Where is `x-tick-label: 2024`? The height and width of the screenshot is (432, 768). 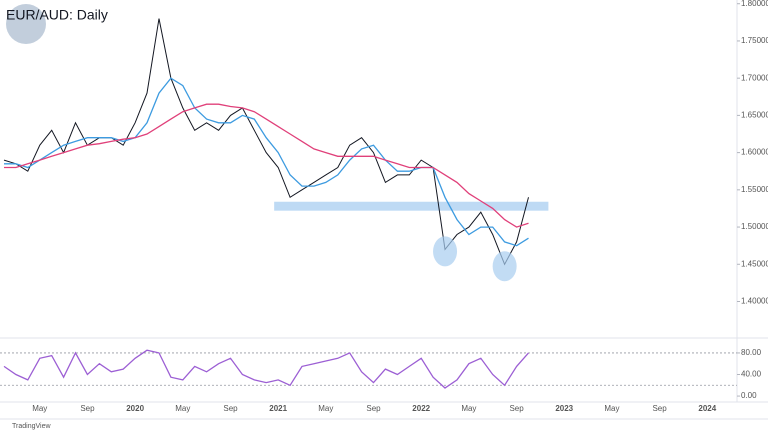
x-tick-label: 2024 is located at coordinates (707, 408).